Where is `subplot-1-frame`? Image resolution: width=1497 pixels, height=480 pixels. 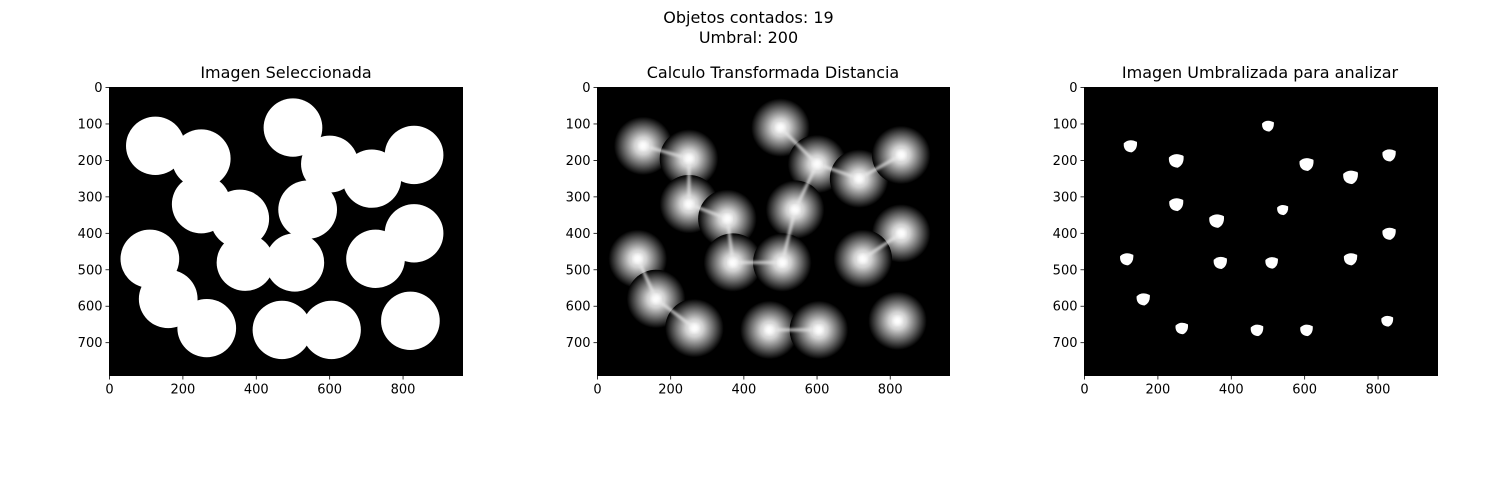 subplot-1-frame is located at coordinates (286, 231).